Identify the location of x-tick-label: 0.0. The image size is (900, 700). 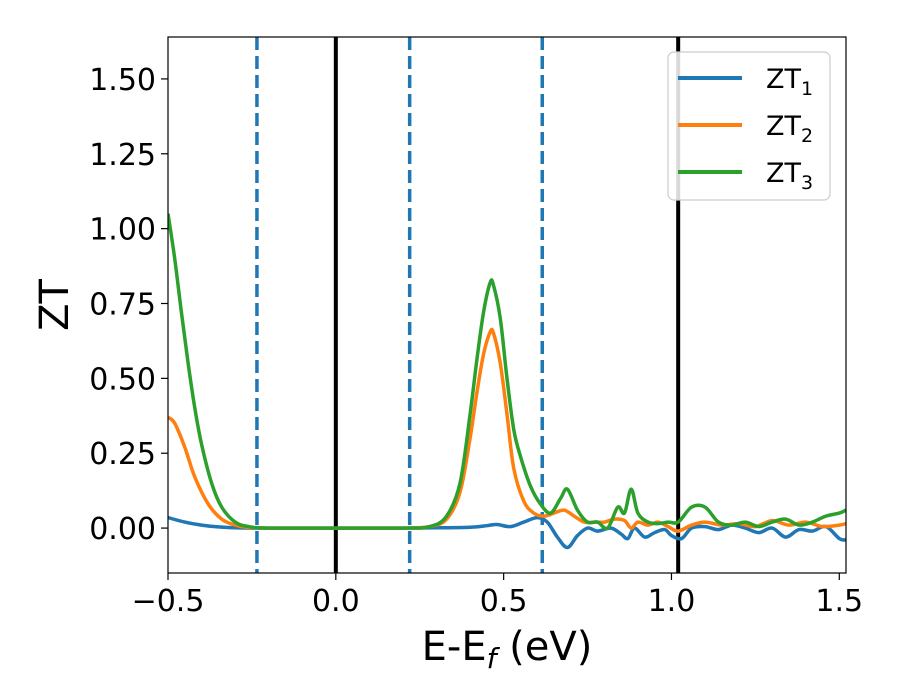
(336, 601).